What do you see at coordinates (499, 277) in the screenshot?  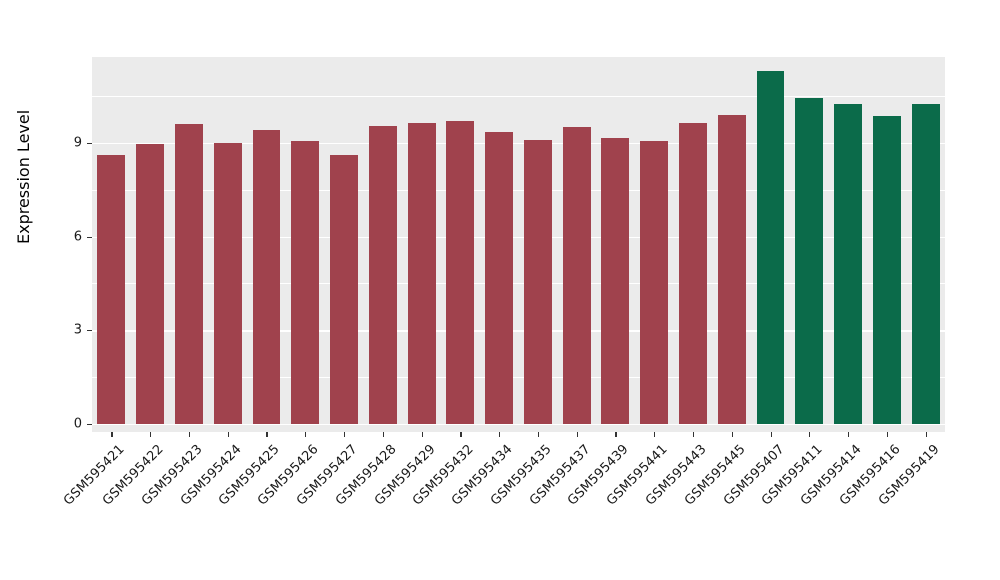 I see `bar-GSM595434` at bounding box center [499, 277].